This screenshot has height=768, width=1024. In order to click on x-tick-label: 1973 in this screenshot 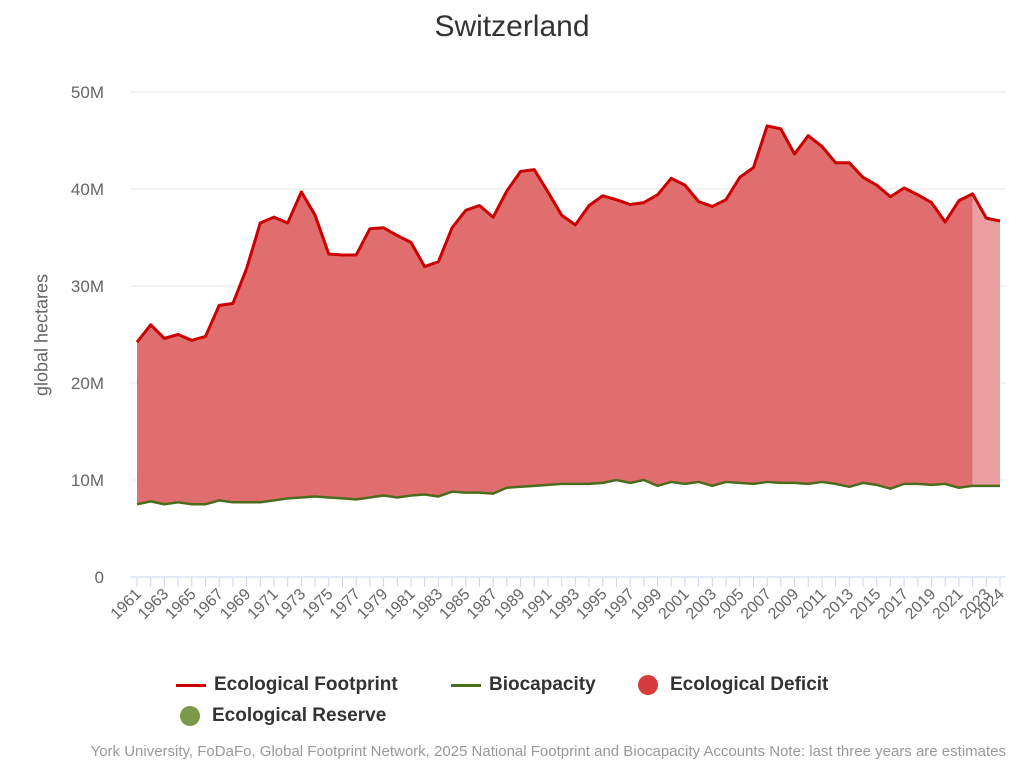, I will do `click(290, 604)`.